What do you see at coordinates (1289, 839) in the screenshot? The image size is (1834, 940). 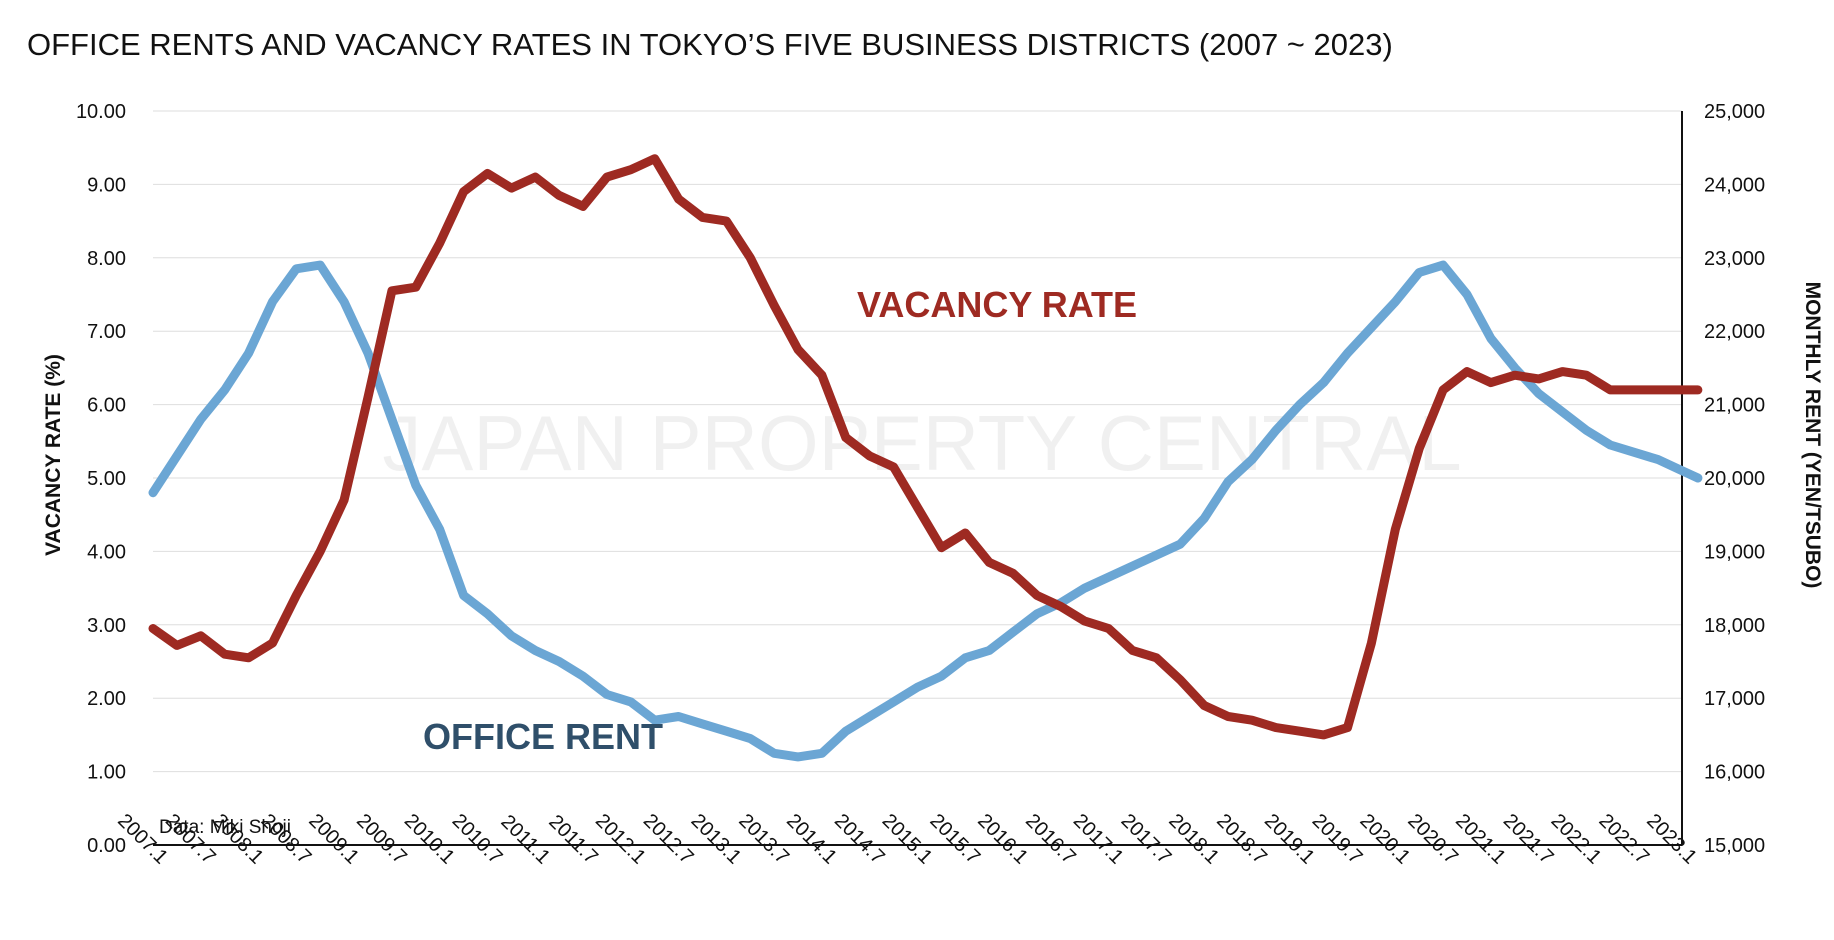 I see `x-tick-label: 2019.1` at bounding box center [1289, 839].